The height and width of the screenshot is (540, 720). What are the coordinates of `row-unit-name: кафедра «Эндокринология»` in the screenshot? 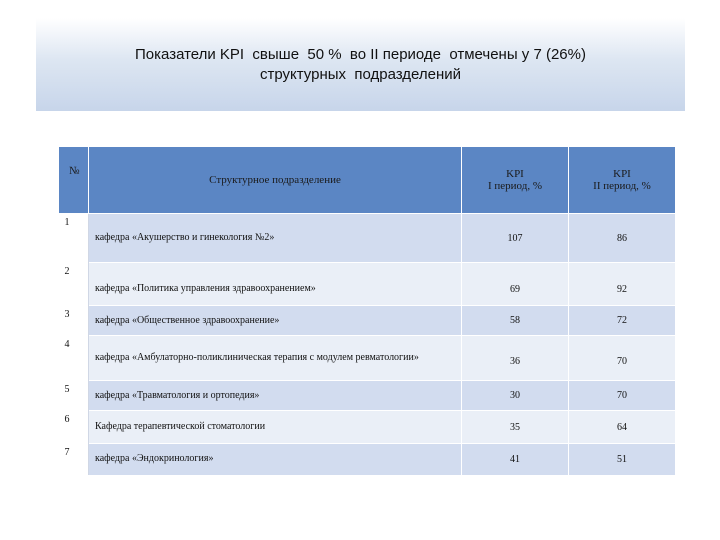 It's located at (275, 459).